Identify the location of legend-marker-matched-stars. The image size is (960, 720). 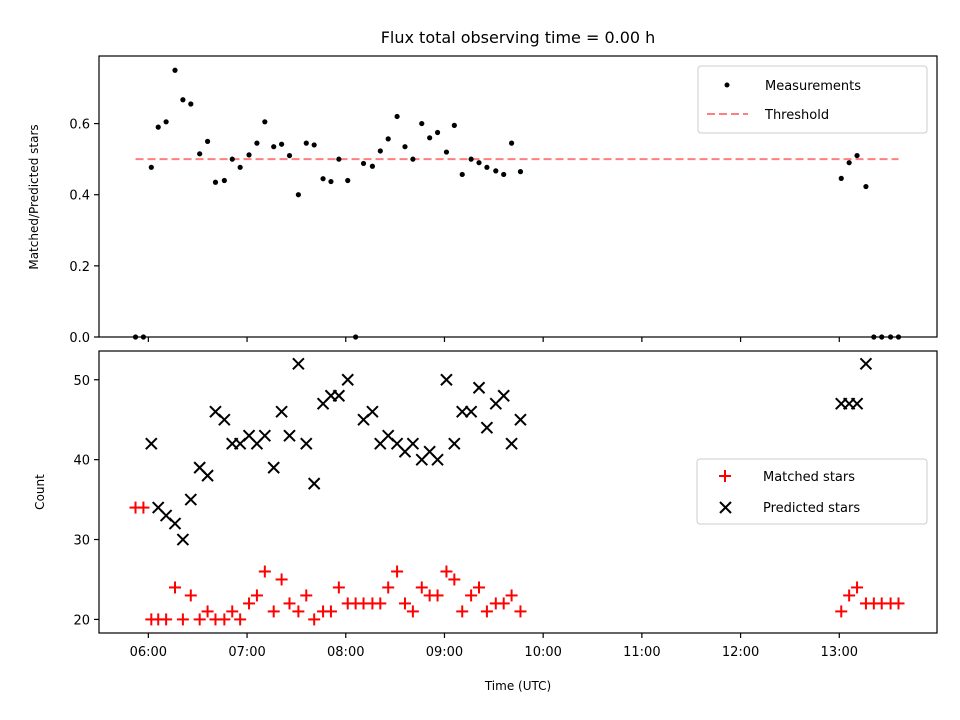
(725, 476).